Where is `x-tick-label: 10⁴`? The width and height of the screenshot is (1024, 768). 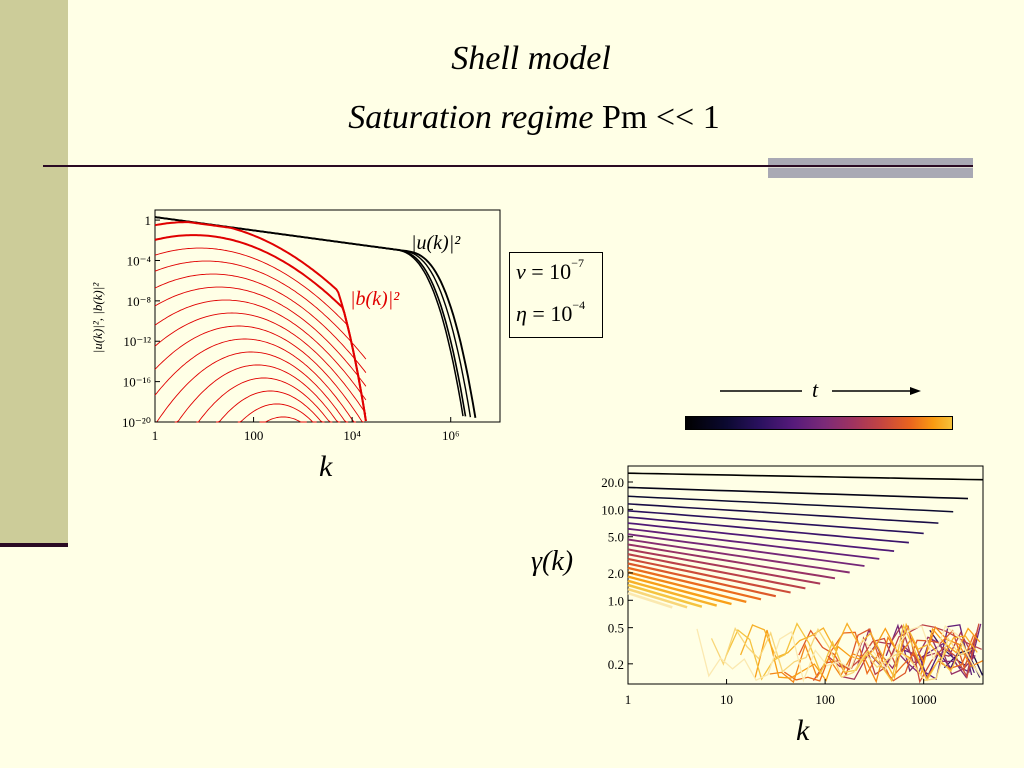
x-tick-label: 10⁴ is located at coordinates (352, 435).